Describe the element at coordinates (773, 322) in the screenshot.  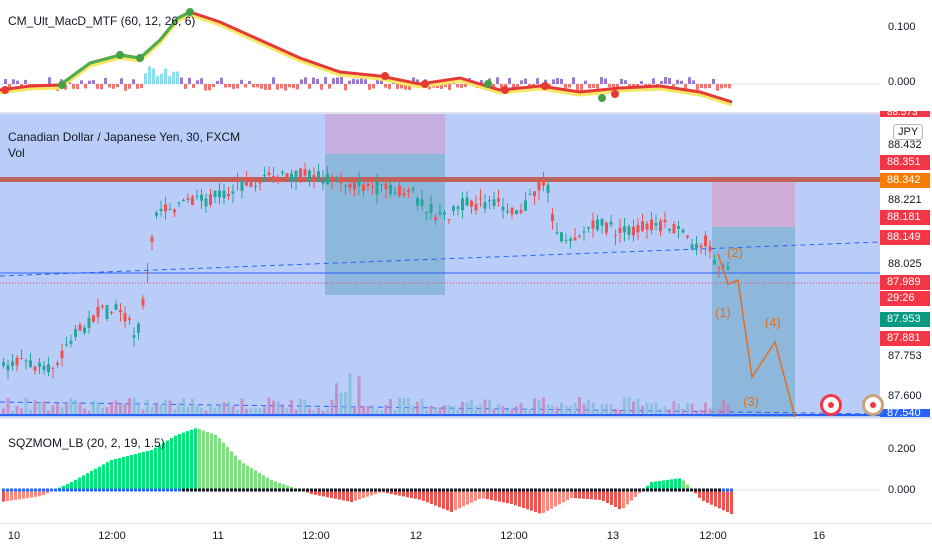
I see `wave-label-4: (4)` at that location.